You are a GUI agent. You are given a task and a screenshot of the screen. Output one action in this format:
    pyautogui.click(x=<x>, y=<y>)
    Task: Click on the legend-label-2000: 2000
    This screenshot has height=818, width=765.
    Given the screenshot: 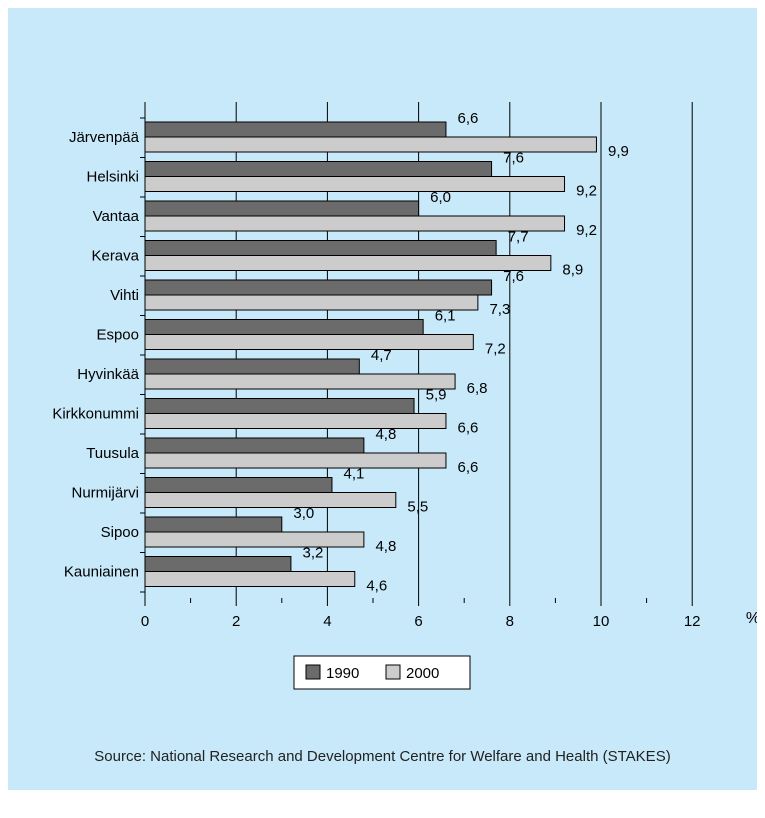 What is the action you would take?
    pyautogui.click(x=422, y=673)
    